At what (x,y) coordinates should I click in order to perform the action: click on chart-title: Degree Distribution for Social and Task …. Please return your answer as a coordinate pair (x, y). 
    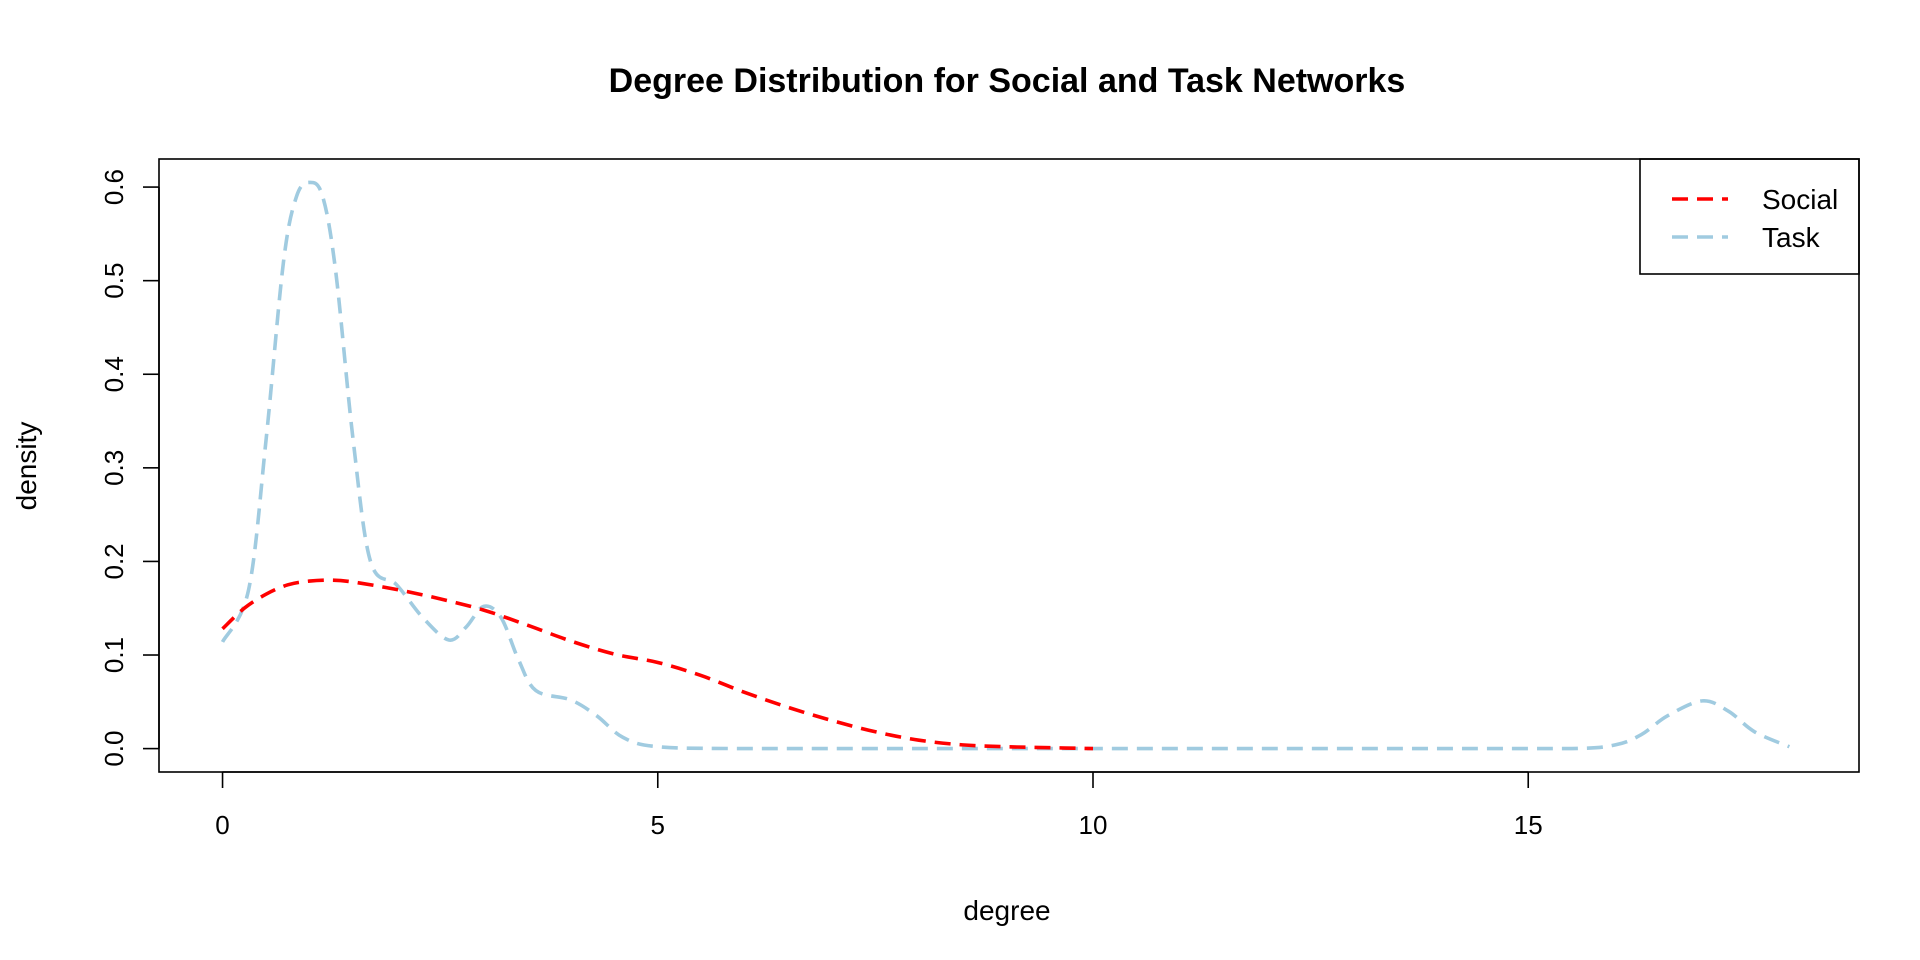
    Looking at the image, I should click on (1007, 81).